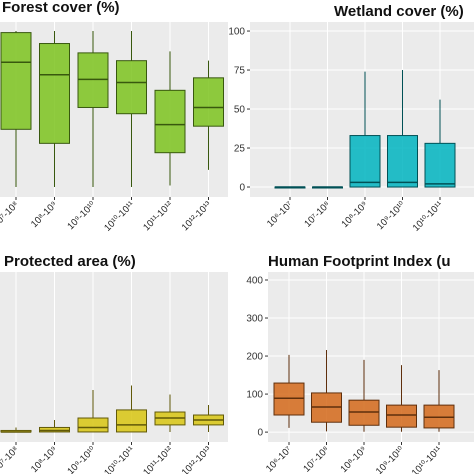  I want to click on panel-title: Human Footprint Index (u, so click(359, 261).